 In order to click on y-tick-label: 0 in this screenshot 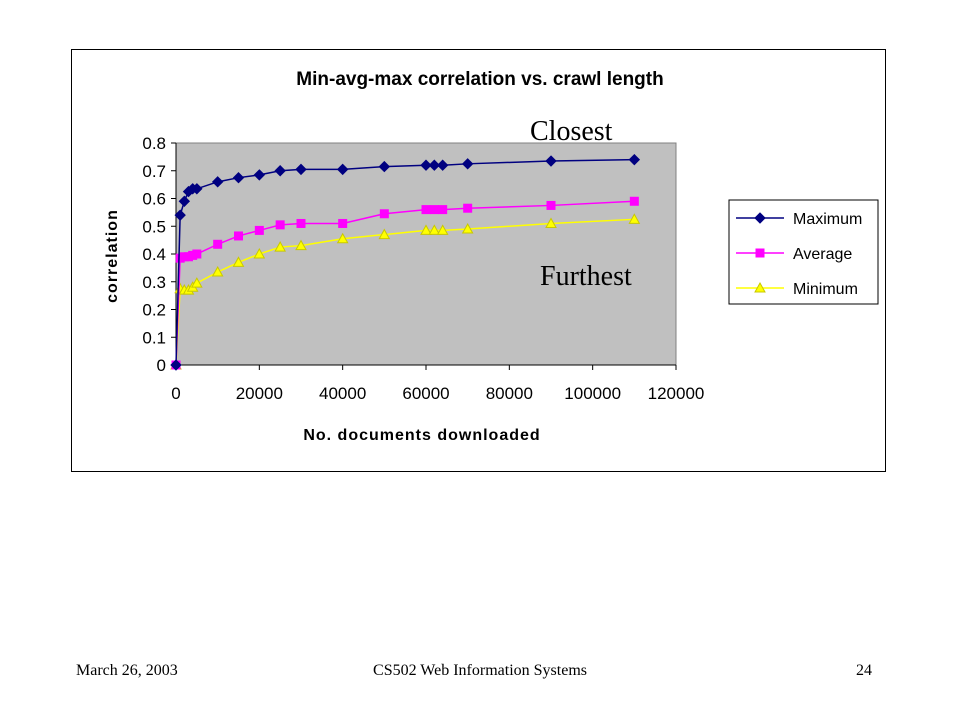, I will do `click(161, 365)`.